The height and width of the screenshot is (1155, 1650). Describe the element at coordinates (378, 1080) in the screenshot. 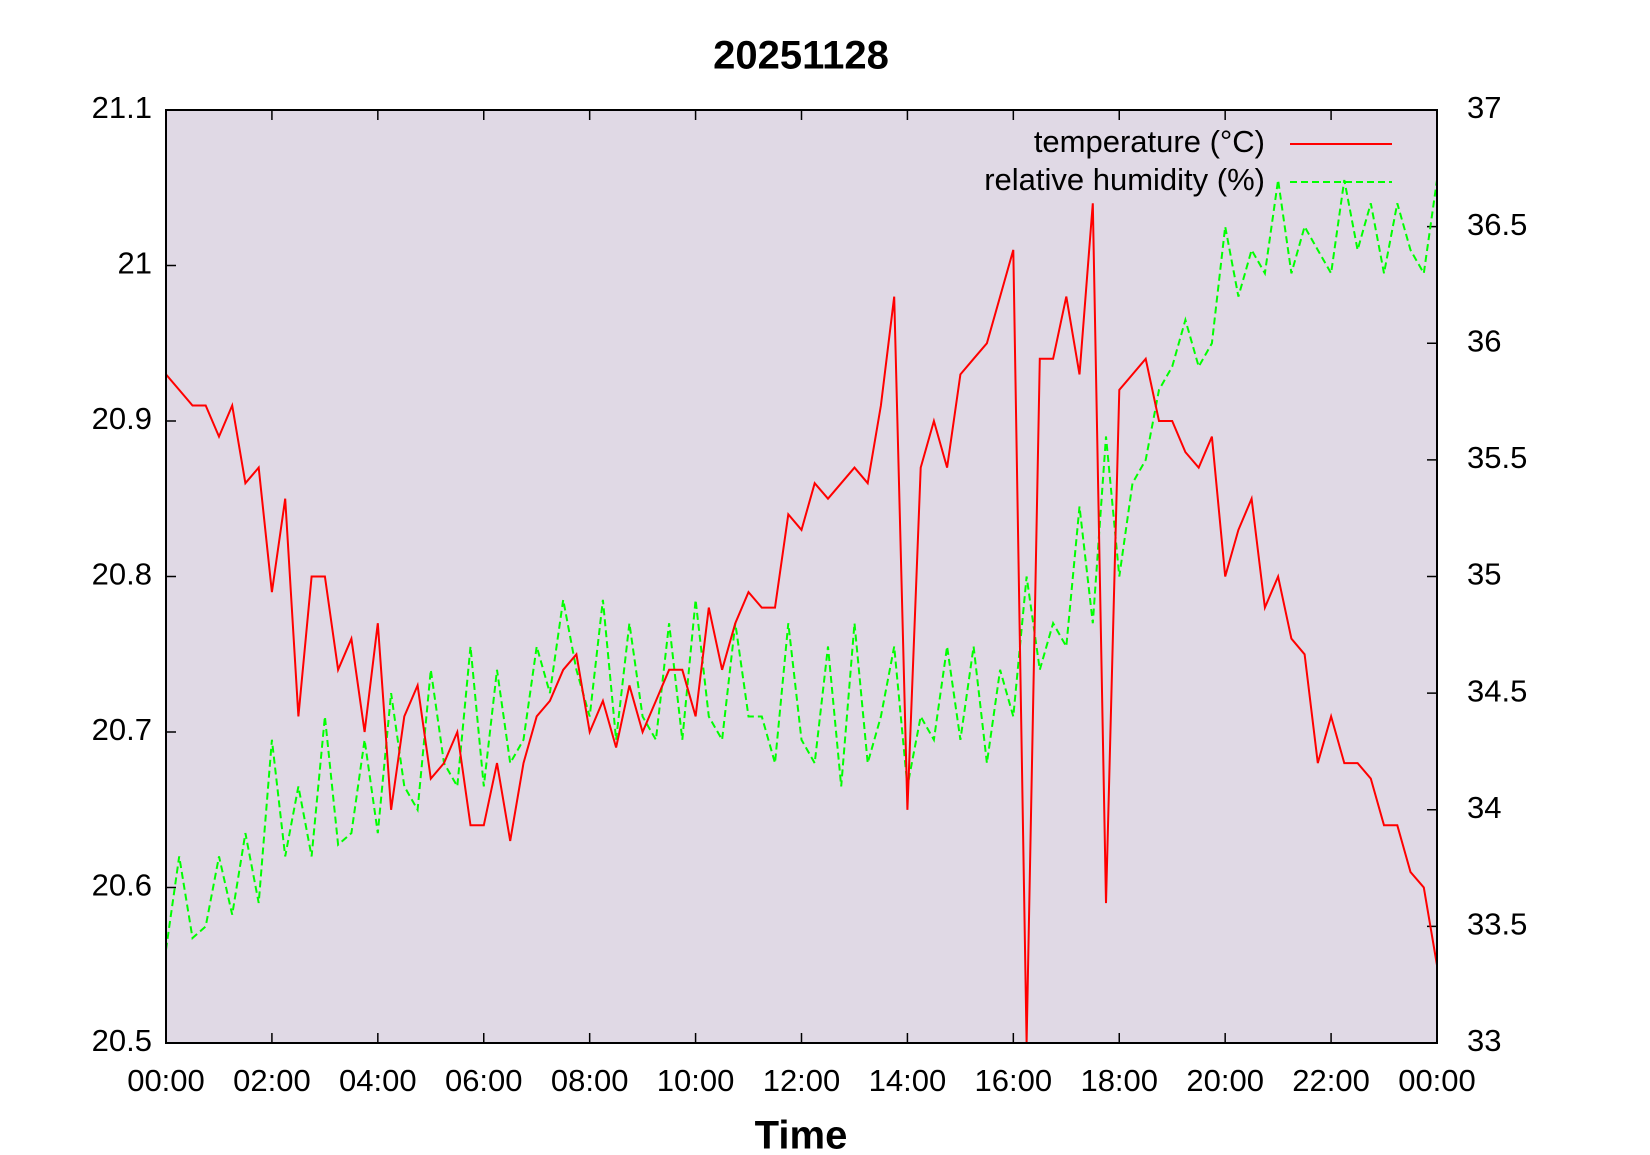

I see `x-tick-label: 04:00` at that location.